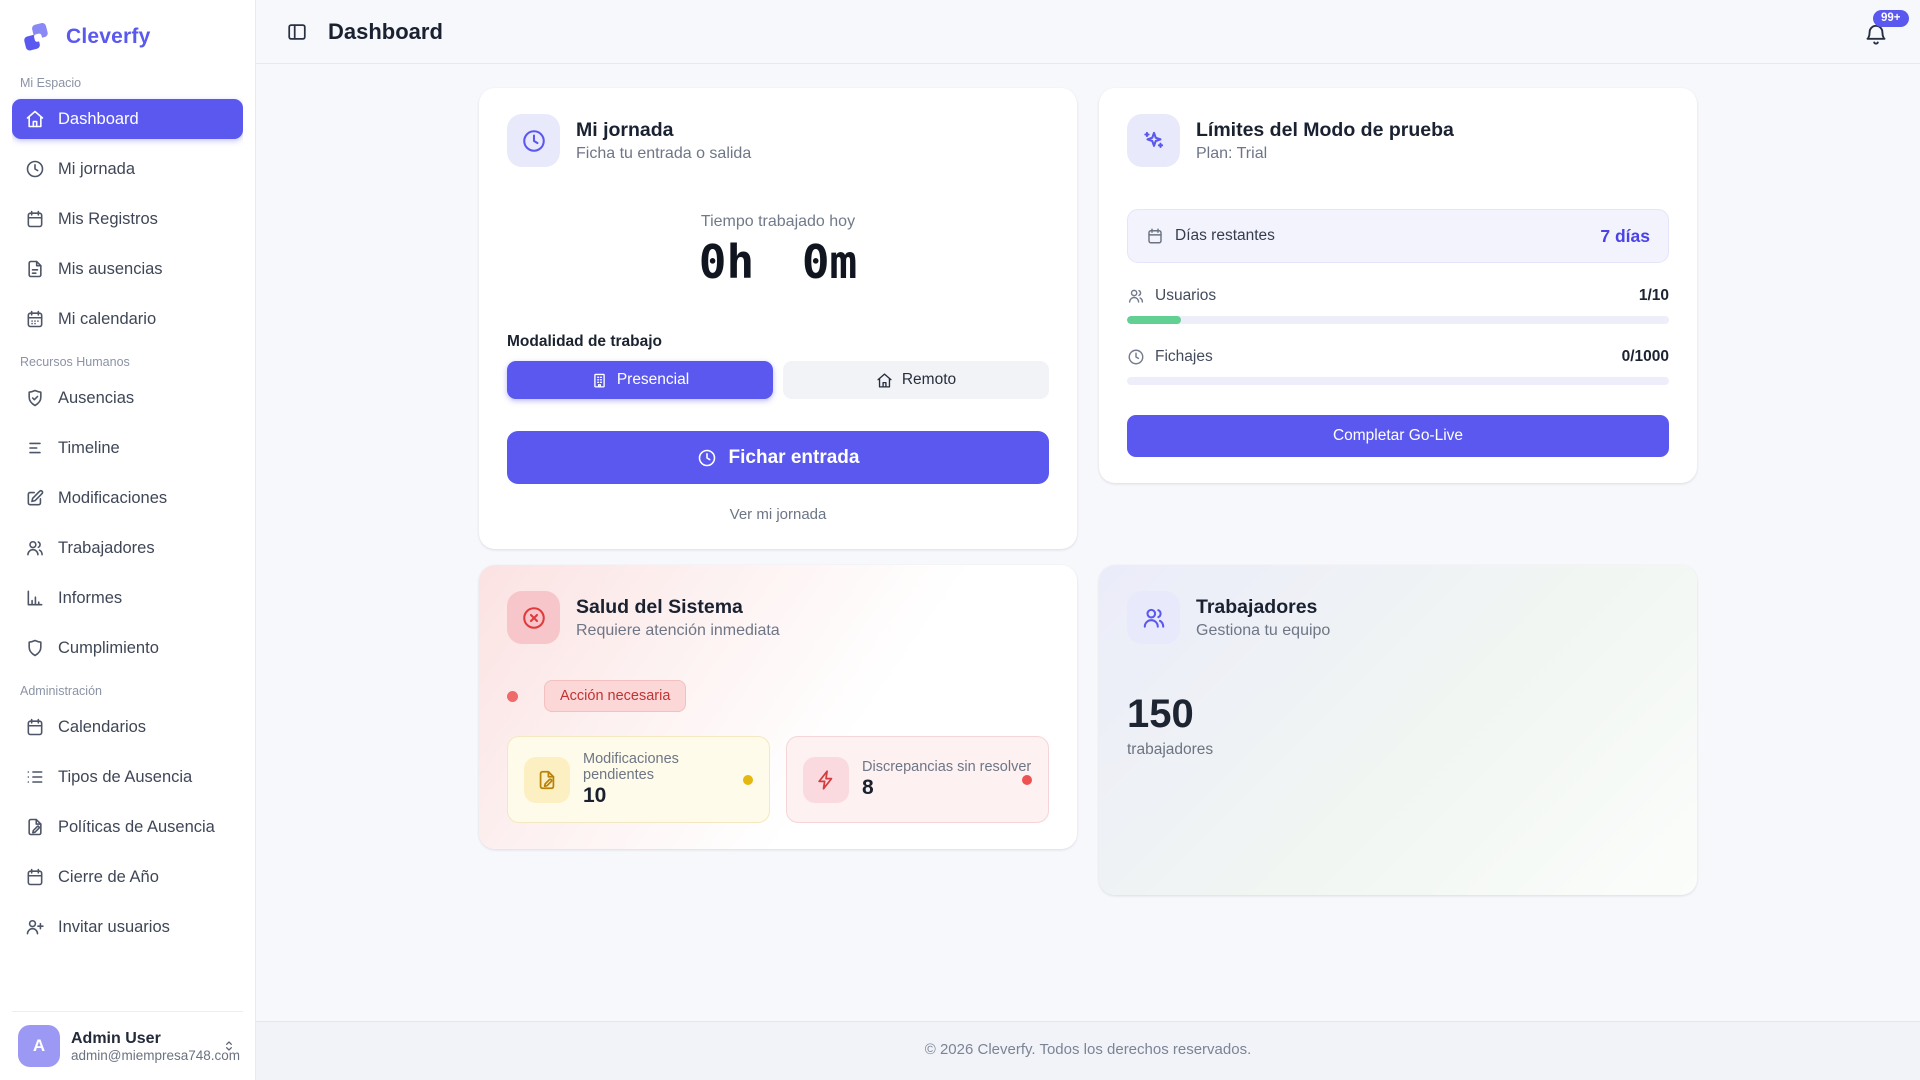 The width and height of the screenshot is (1920, 1080). Describe the element at coordinates (127, 827) in the screenshot. I see `sidebar-item-politicas-de-ausencia: Políticas de Ausencia` at that location.